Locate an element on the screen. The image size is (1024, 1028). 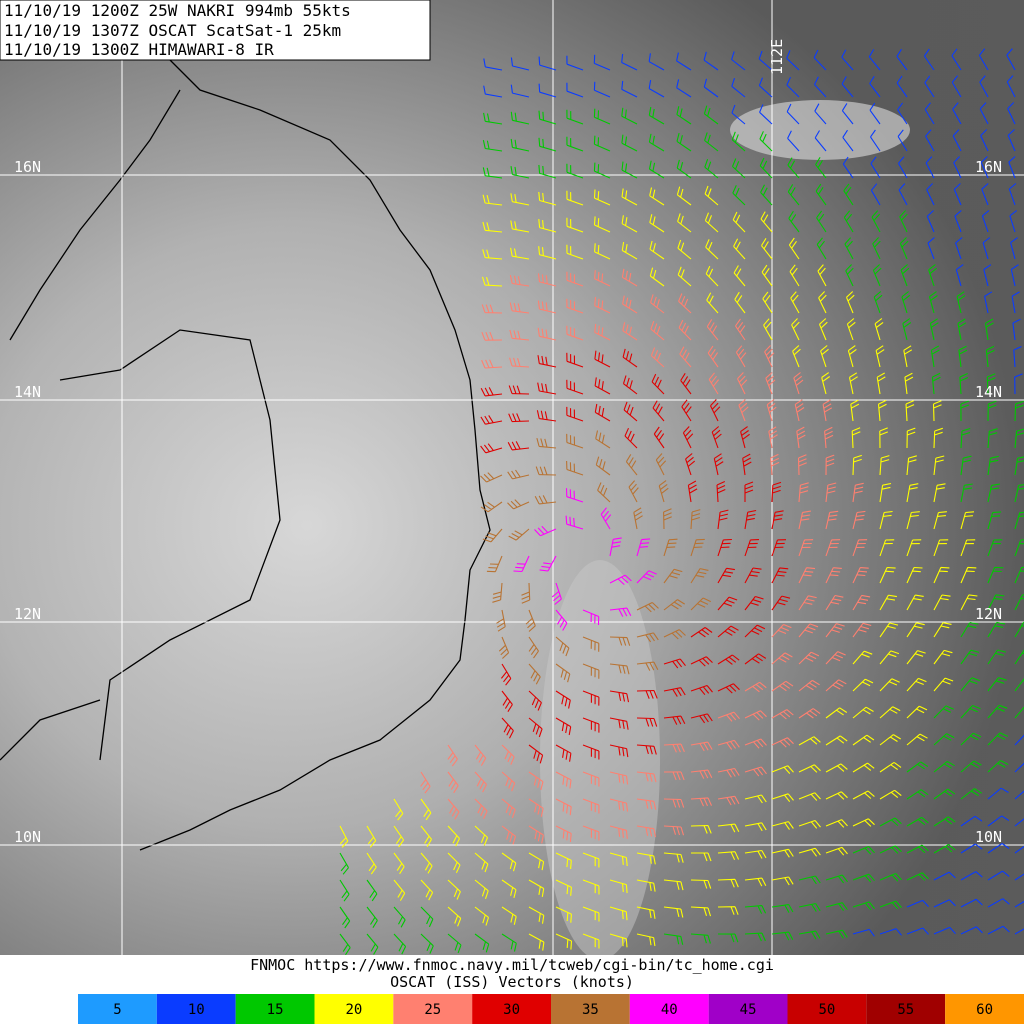
legend-label: 60 is located at coordinates (984, 1010).